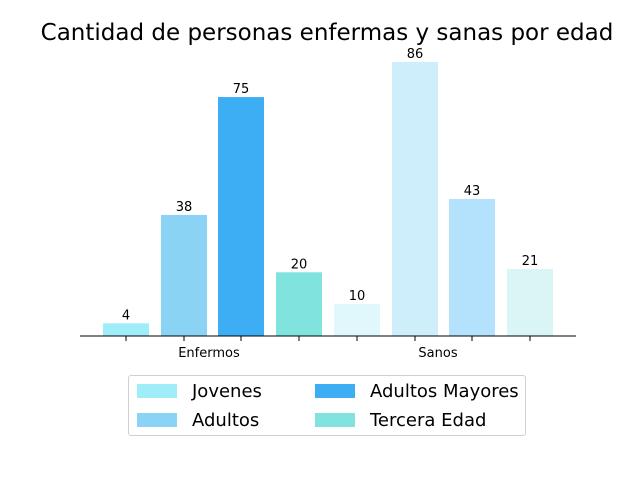  I want to click on legend-item-adultos-mayores: Adultos Mayores, so click(417, 391).